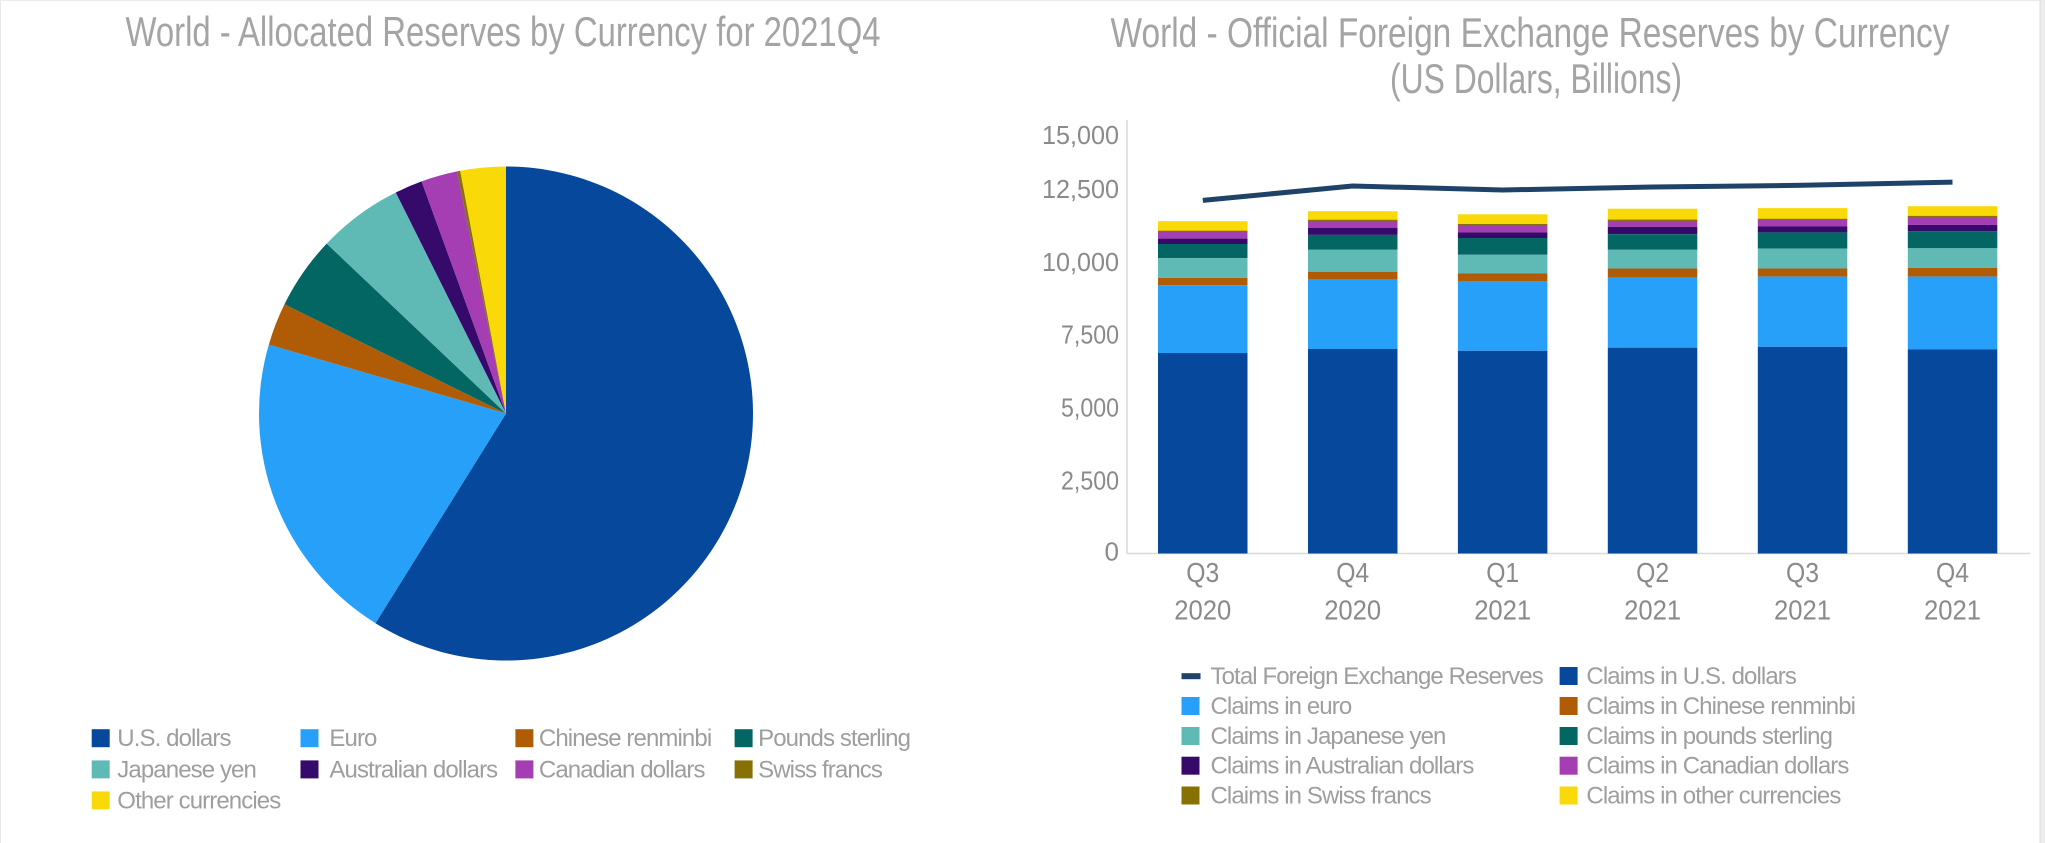 This screenshot has width=2045, height=843. Describe the element at coordinates (1281, 706) in the screenshot. I see `svg-text: Claims in euro` at that location.